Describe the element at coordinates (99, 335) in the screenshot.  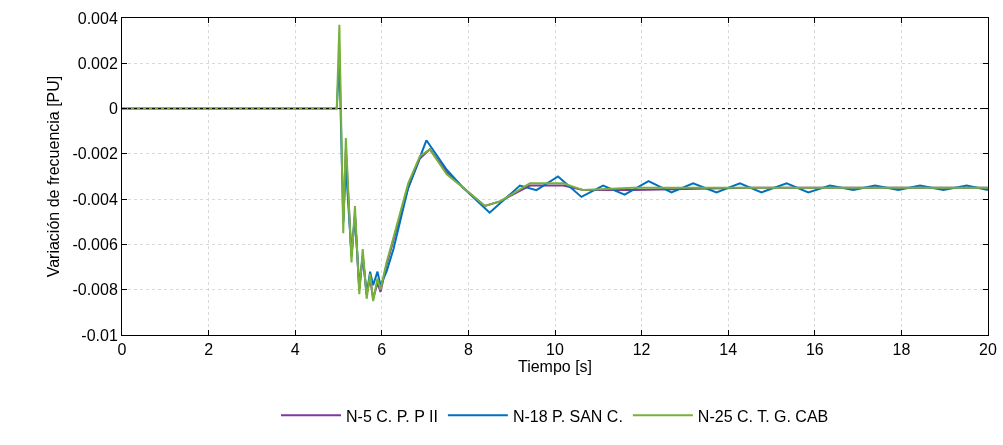
I see `y-tick-label: -0.01` at that location.